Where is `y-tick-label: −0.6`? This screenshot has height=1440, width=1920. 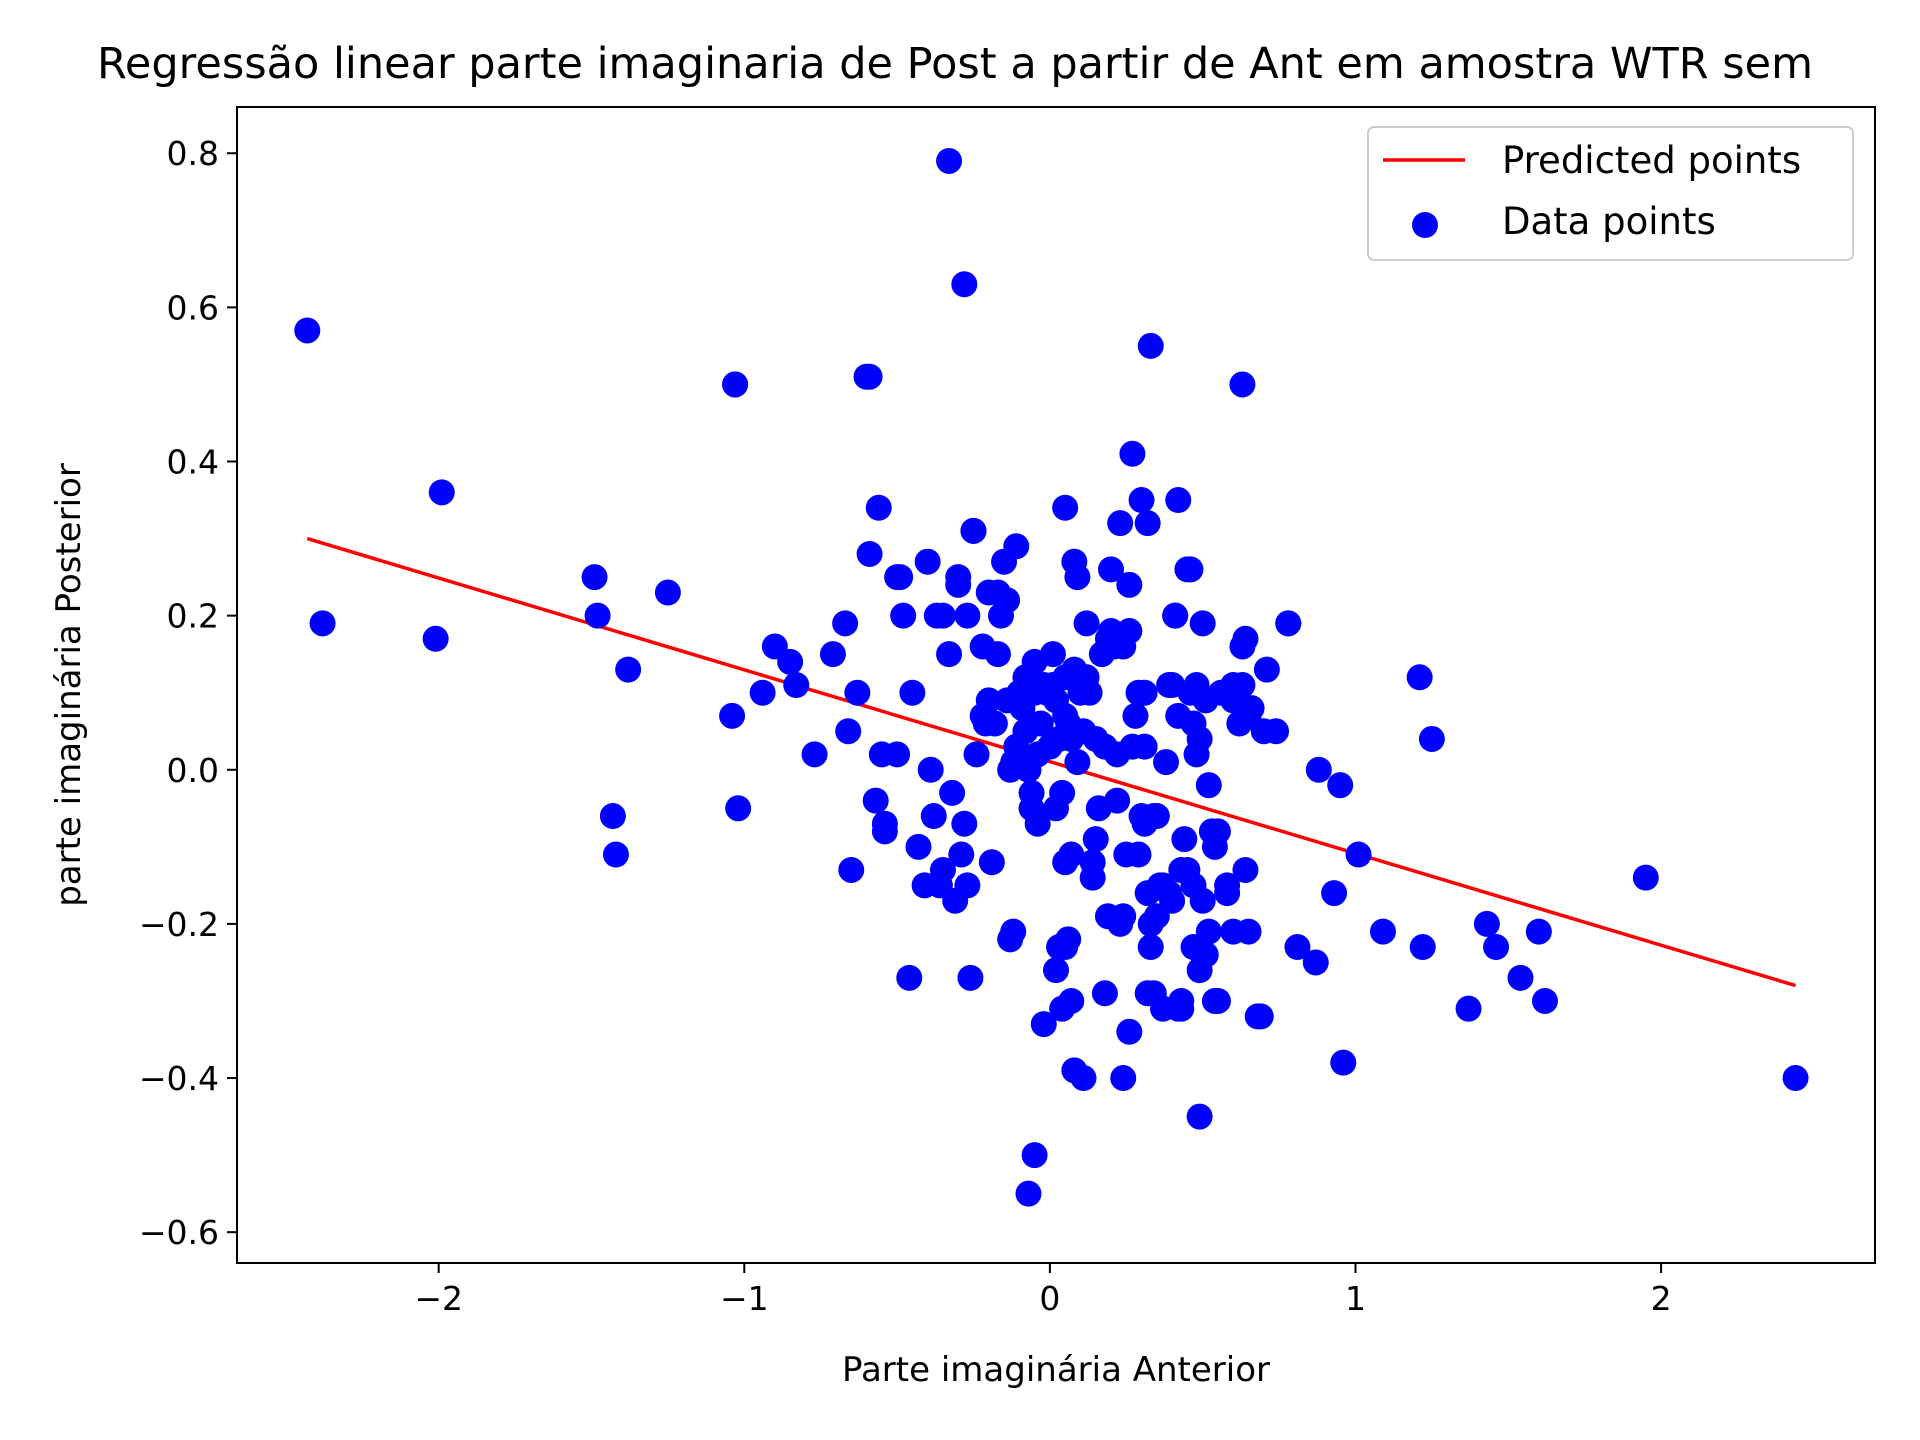
y-tick-label: −0.6 is located at coordinates (179, 1232).